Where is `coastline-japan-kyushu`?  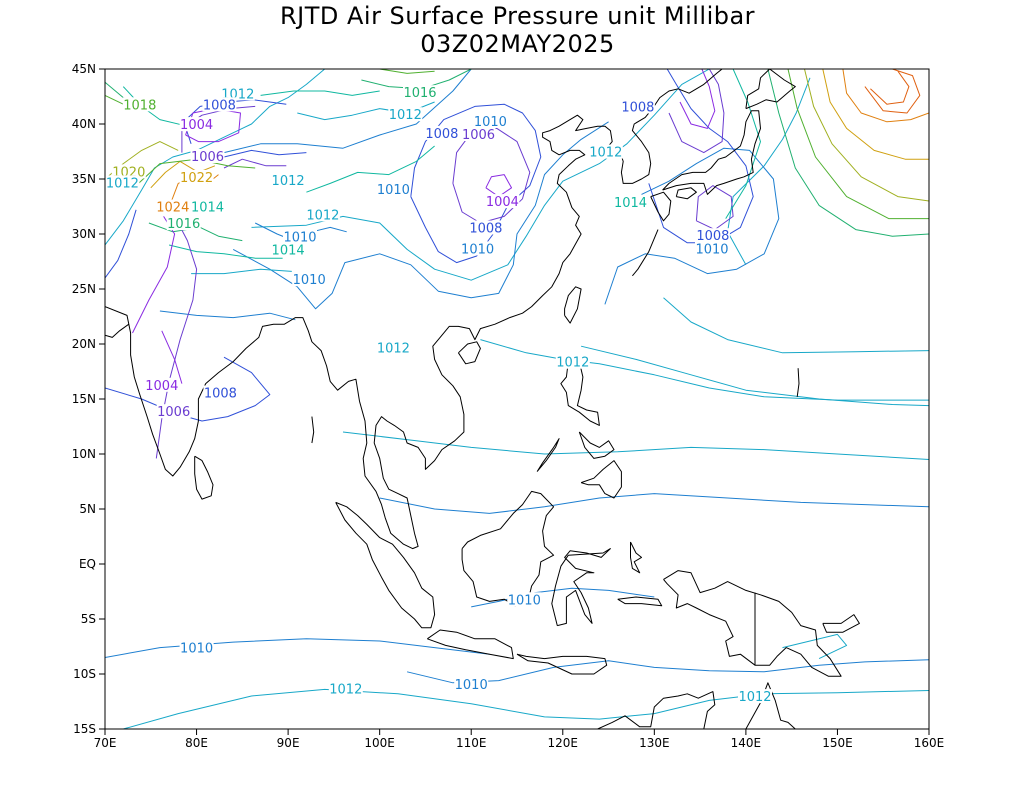 coastline-japan-kyushu is located at coordinates (661, 206).